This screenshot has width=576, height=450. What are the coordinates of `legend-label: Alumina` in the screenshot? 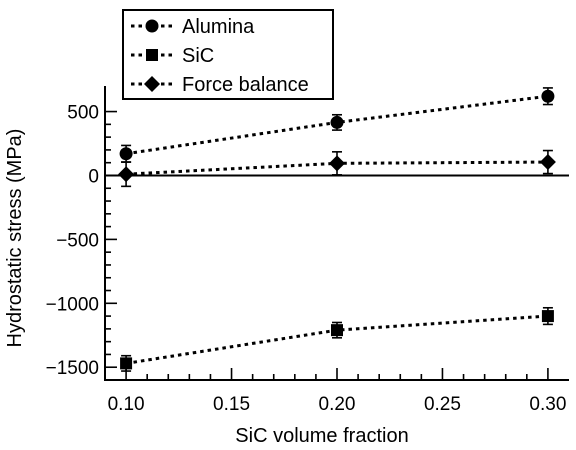 It's located at (218, 27).